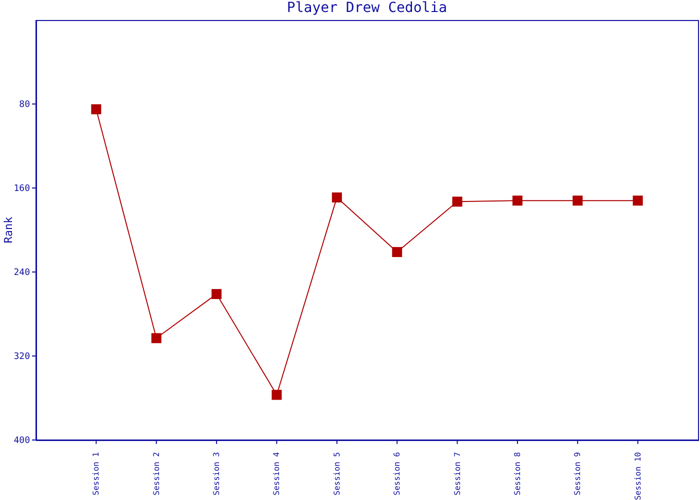  What do you see at coordinates (277, 474) in the screenshot?
I see `x-tick-label: Session 4` at bounding box center [277, 474].